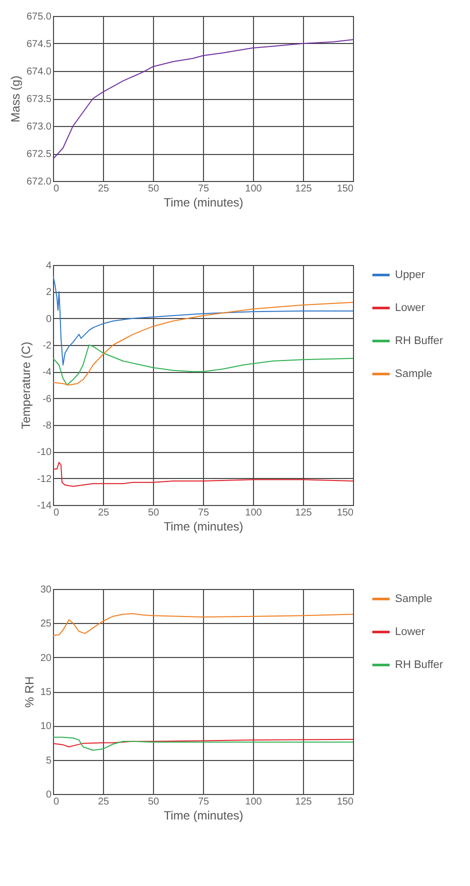  What do you see at coordinates (44, 479) in the screenshot?
I see `y-tick-label: -12` at bounding box center [44, 479].